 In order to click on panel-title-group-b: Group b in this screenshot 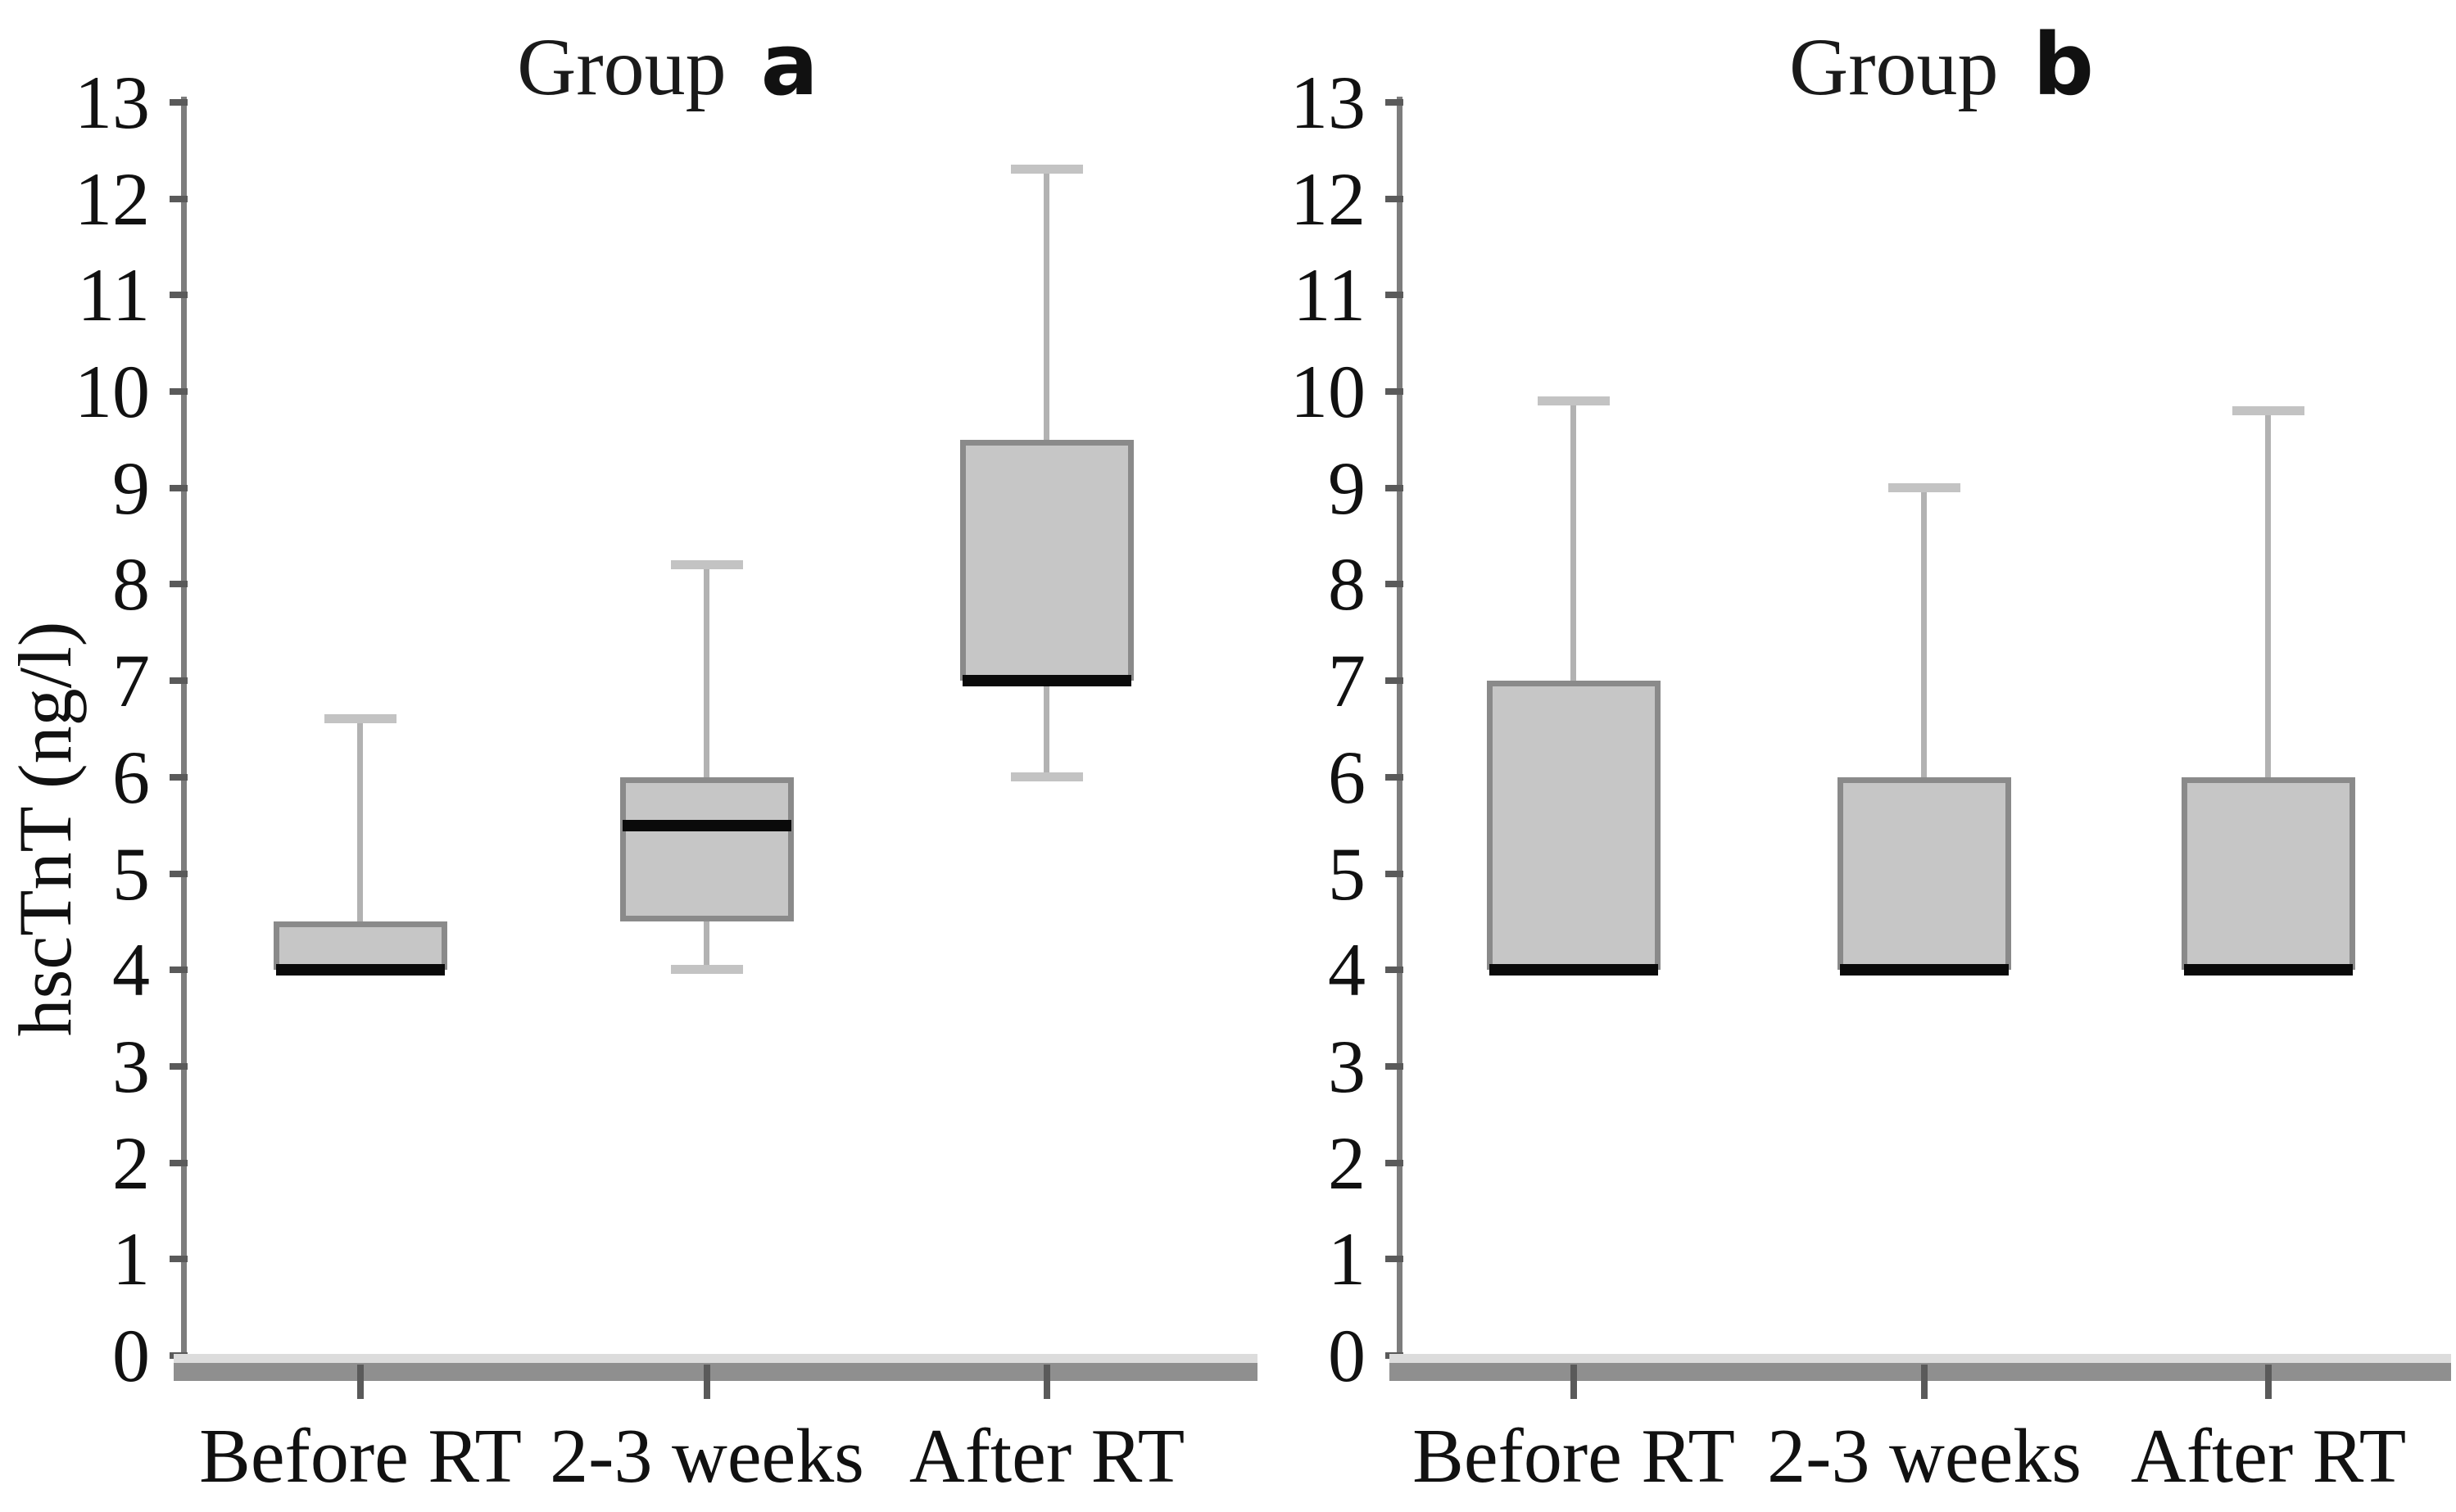, I will do `click(1941, 65)`.